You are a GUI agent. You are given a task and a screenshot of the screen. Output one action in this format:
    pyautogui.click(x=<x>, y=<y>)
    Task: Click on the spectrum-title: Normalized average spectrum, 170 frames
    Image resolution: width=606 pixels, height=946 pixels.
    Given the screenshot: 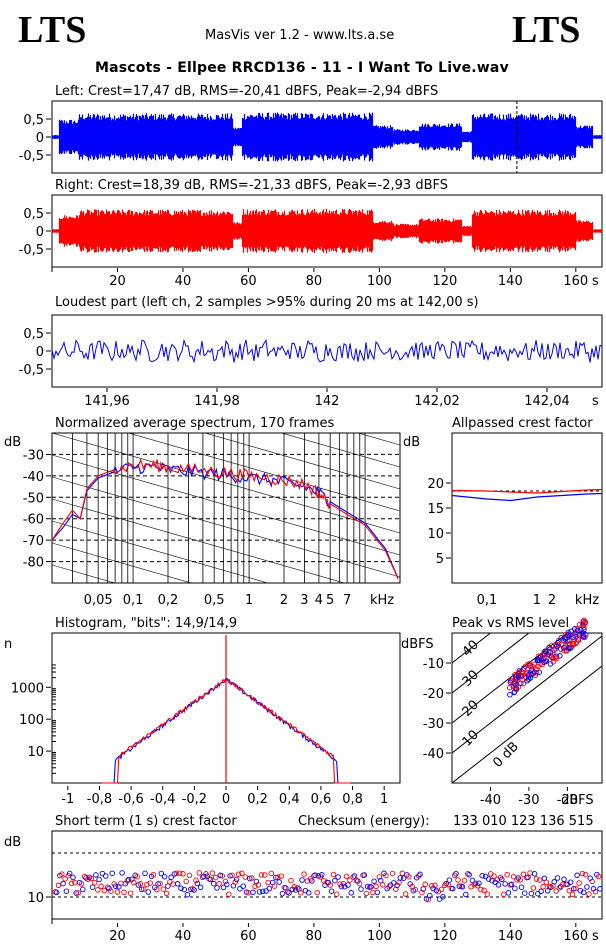 What is the action you would take?
    pyautogui.click(x=194, y=423)
    